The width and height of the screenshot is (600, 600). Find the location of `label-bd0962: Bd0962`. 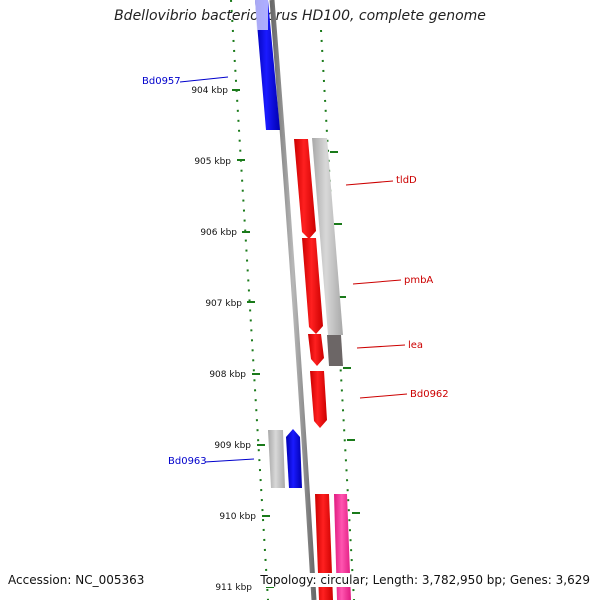

label-bd0962: Bd0962 is located at coordinates (429, 394).